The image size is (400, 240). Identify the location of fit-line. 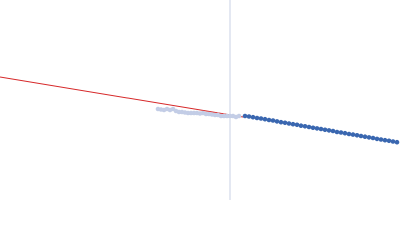
(122, 97).